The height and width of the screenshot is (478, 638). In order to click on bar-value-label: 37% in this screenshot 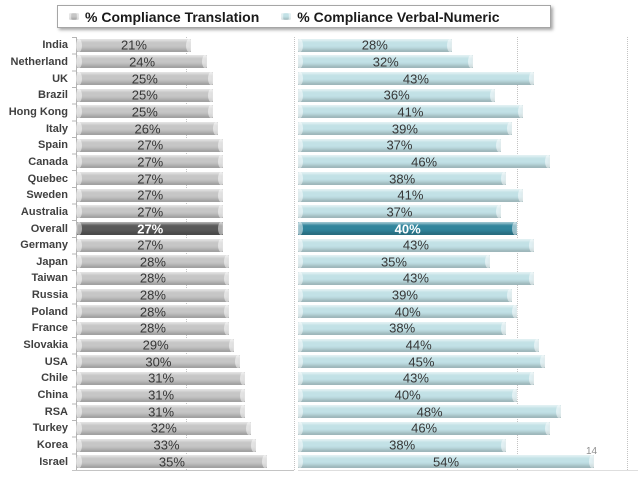, I will do `click(399, 145)`.